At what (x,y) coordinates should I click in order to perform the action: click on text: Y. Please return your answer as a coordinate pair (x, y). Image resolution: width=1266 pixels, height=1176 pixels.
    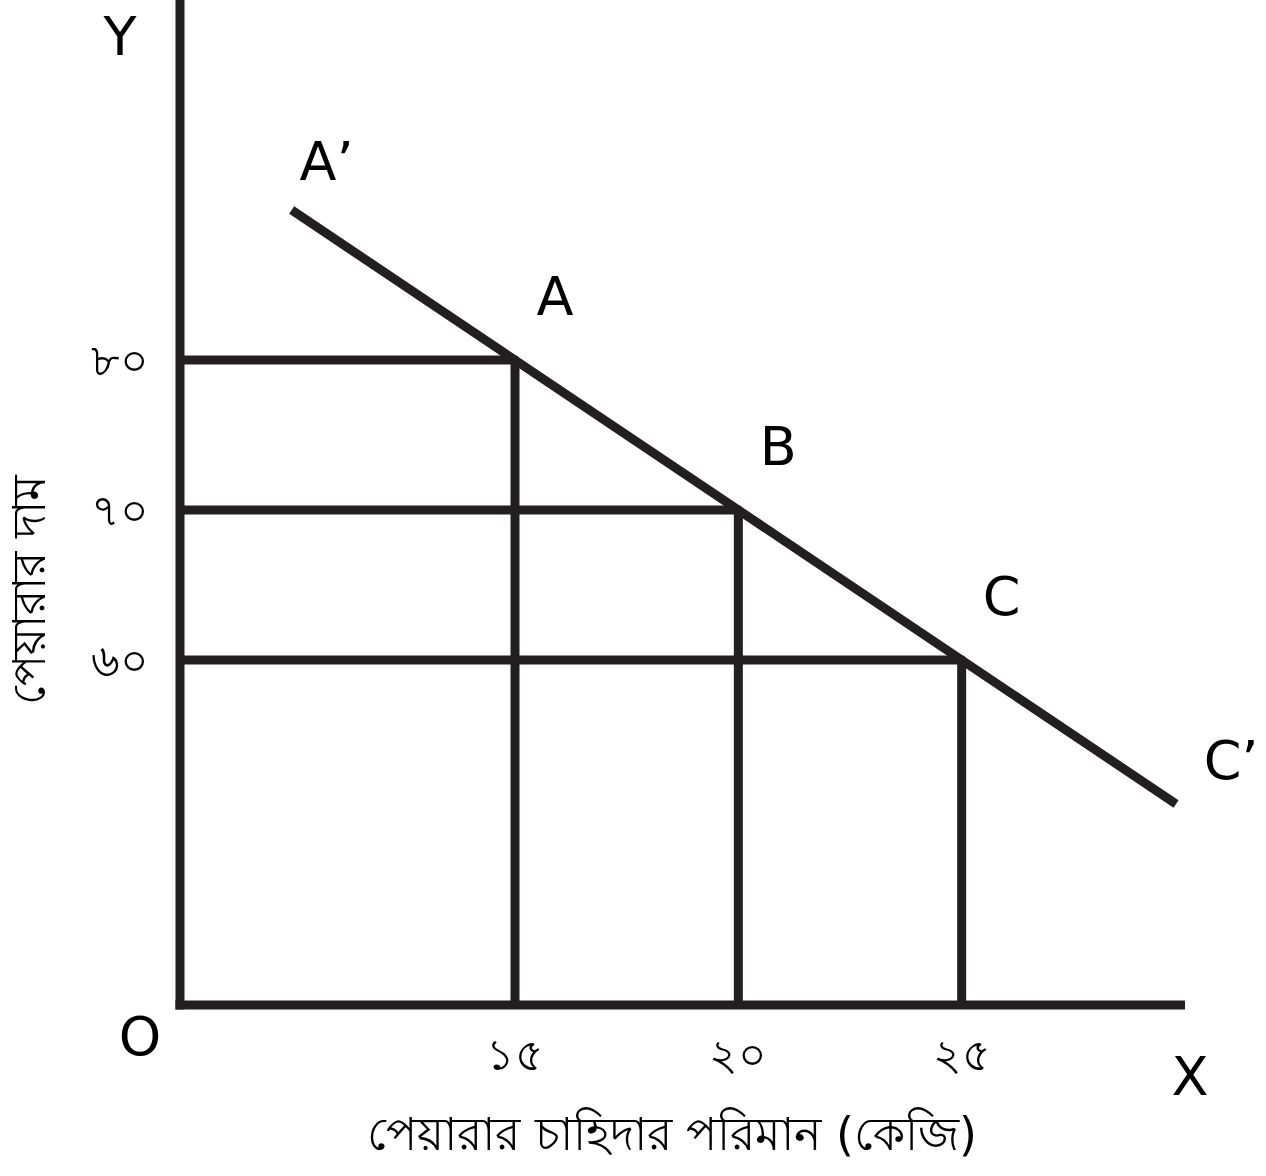
    Looking at the image, I should click on (120, 36).